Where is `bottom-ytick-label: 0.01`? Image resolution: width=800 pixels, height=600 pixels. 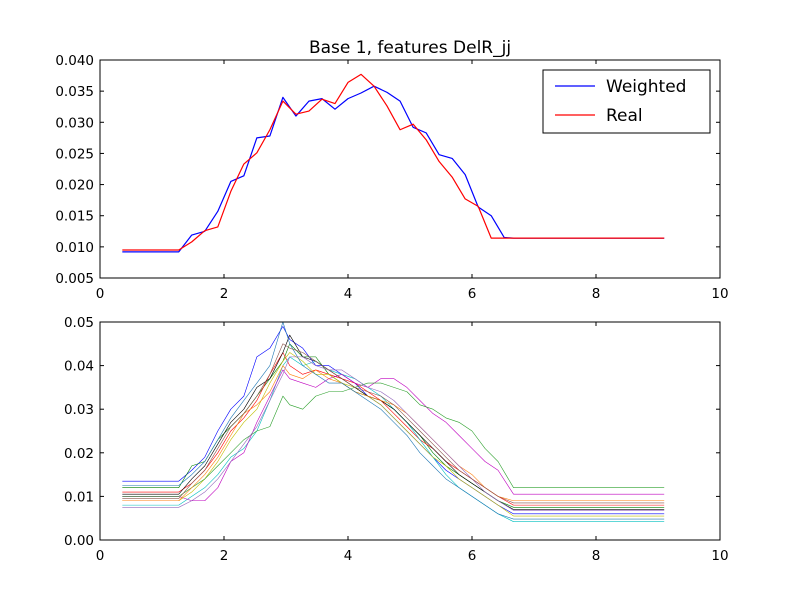 bottom-ytick-label: 0.01 is located at coordinates (79, 497).